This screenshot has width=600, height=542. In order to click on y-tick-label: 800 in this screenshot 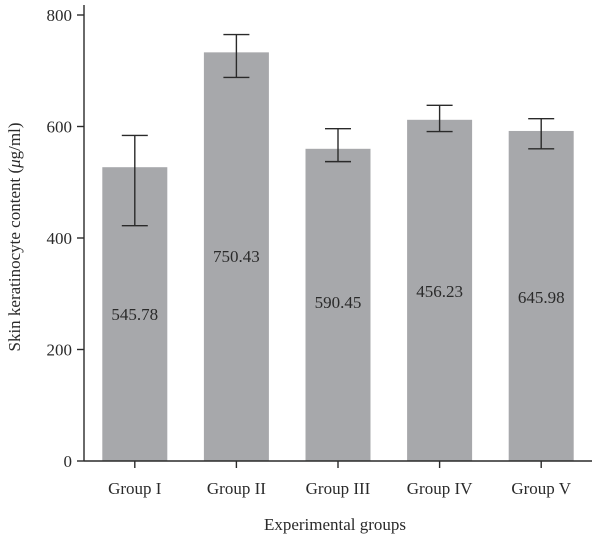, I will do `click(60, 15)`.